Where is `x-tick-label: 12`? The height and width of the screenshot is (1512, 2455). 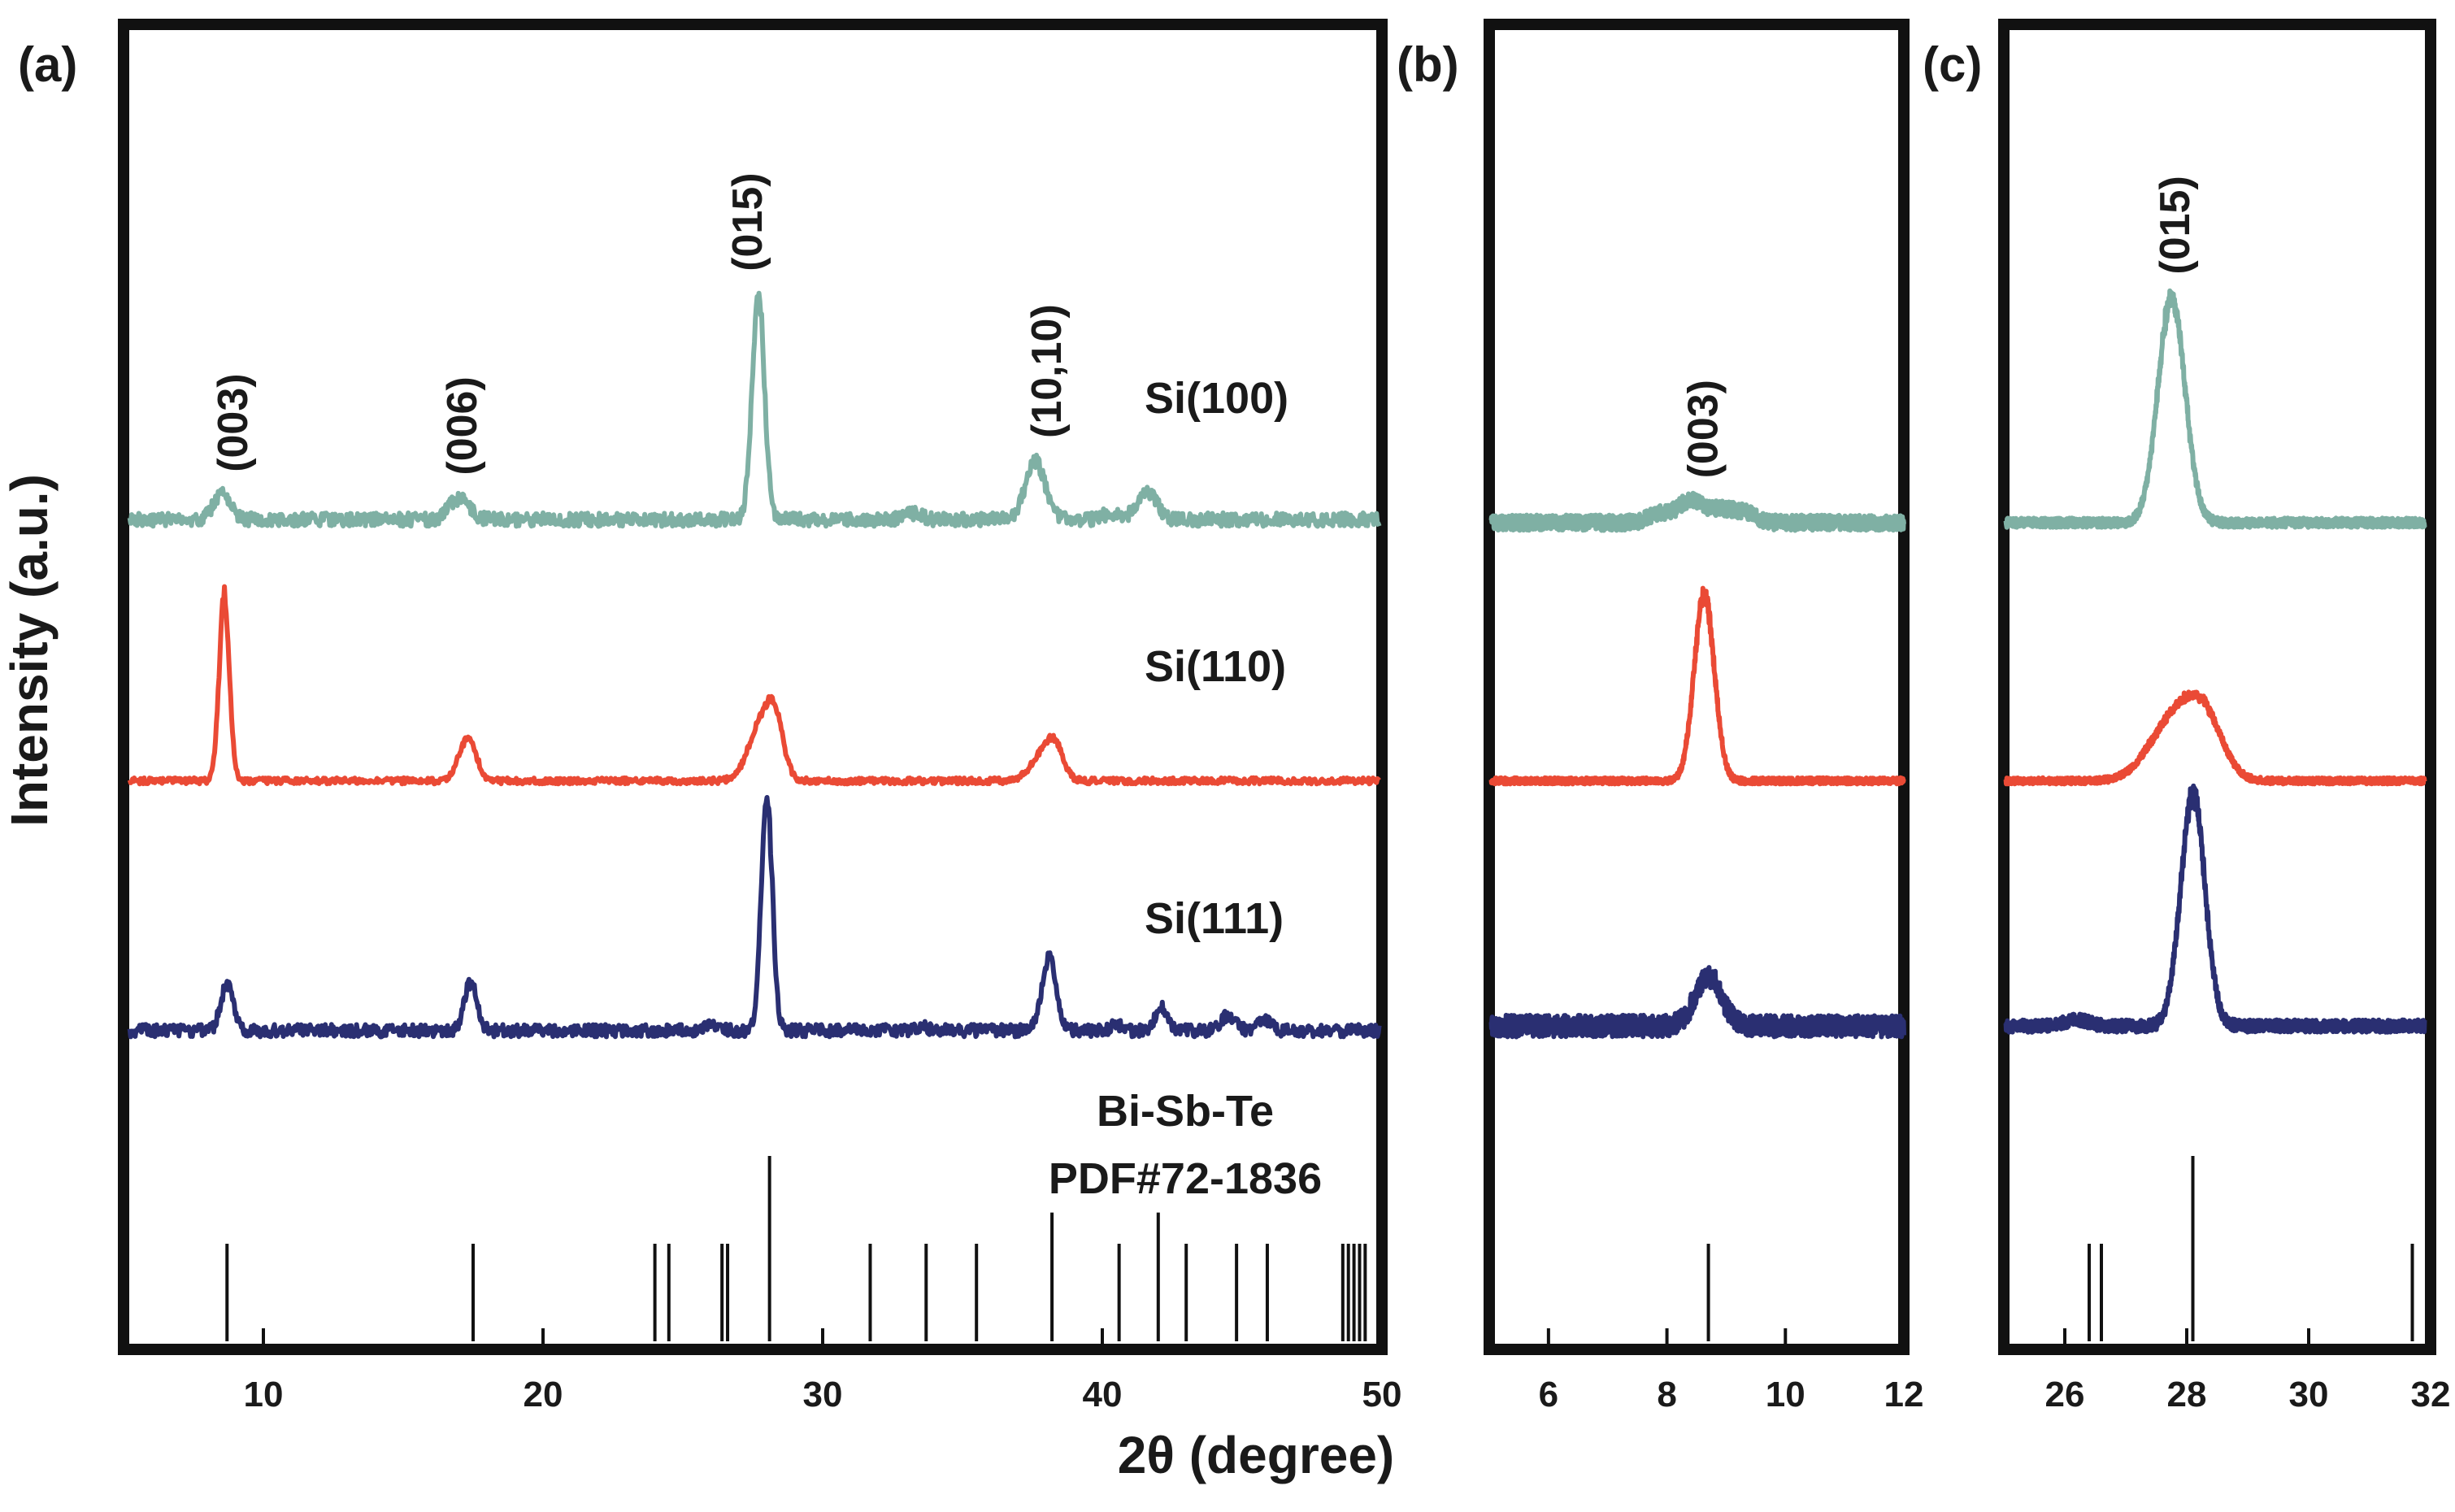 x-tick-label: 12 is located at coordinates (1904, 1394).